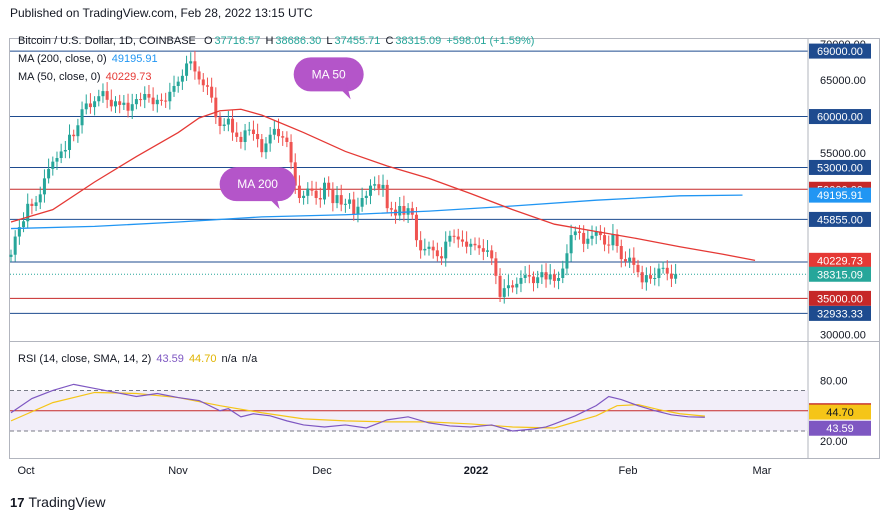  I want to click on annotation-bubble-body, so click(257, 184).